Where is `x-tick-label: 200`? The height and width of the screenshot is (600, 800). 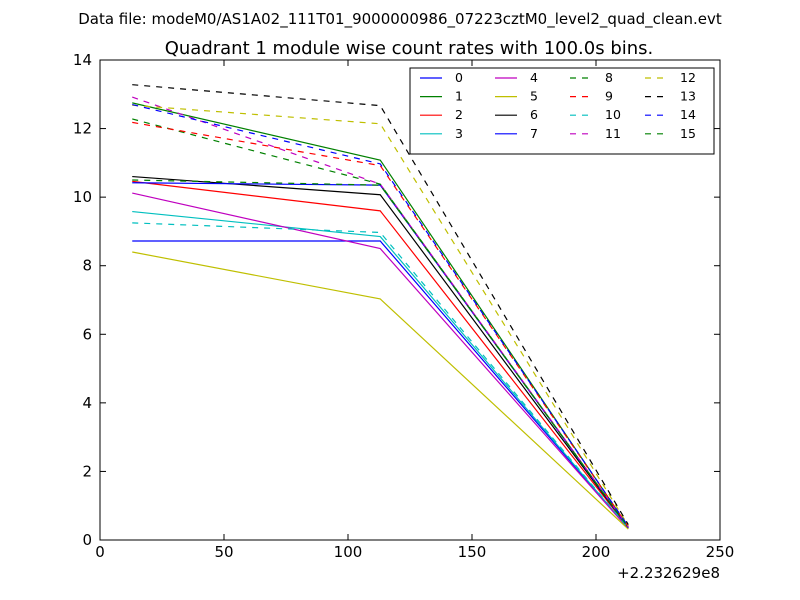 x-tick-label: 200 is located at coordinates (596, 552).